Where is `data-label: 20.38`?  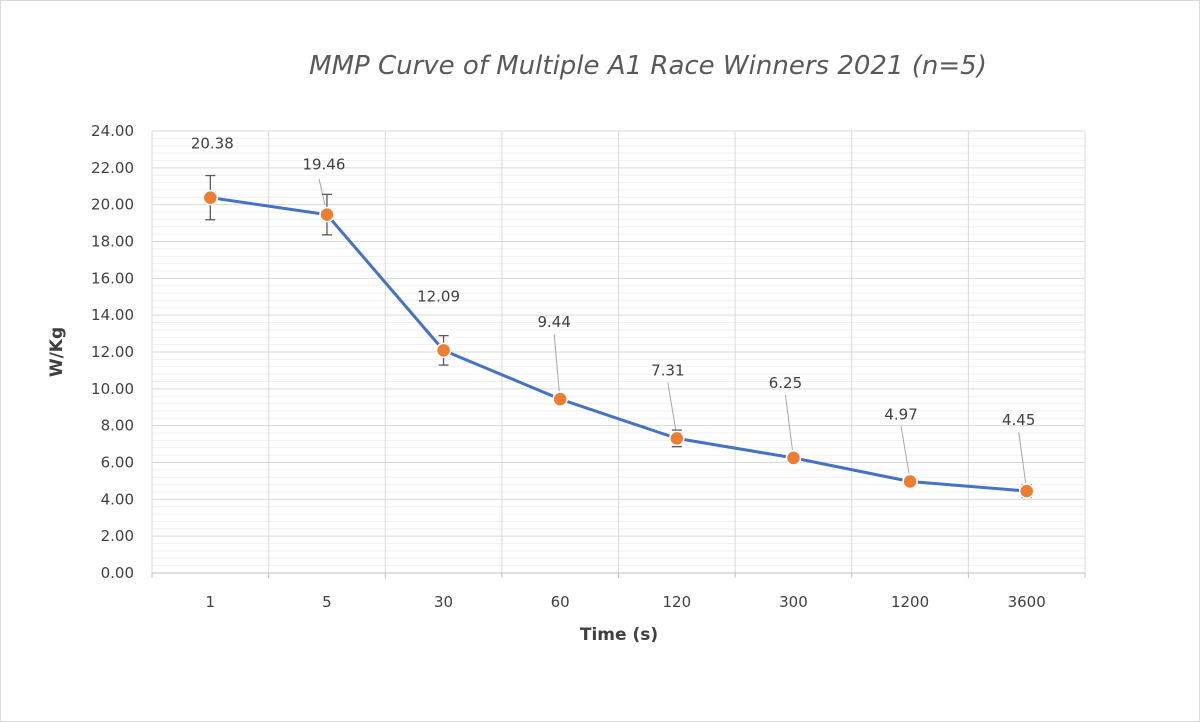
data-label: 20.38 is located at coordinates (212, 144).